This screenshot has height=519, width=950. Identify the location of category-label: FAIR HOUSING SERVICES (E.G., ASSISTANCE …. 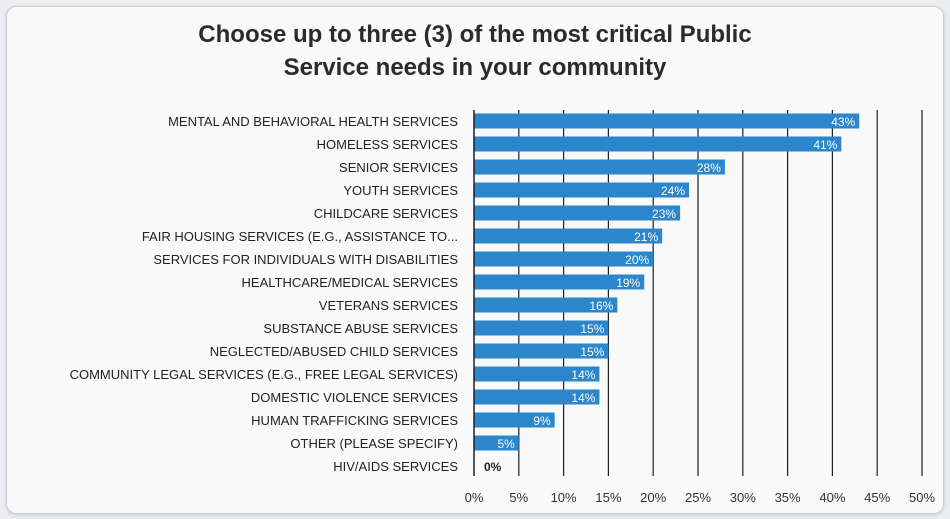
(300, 236).